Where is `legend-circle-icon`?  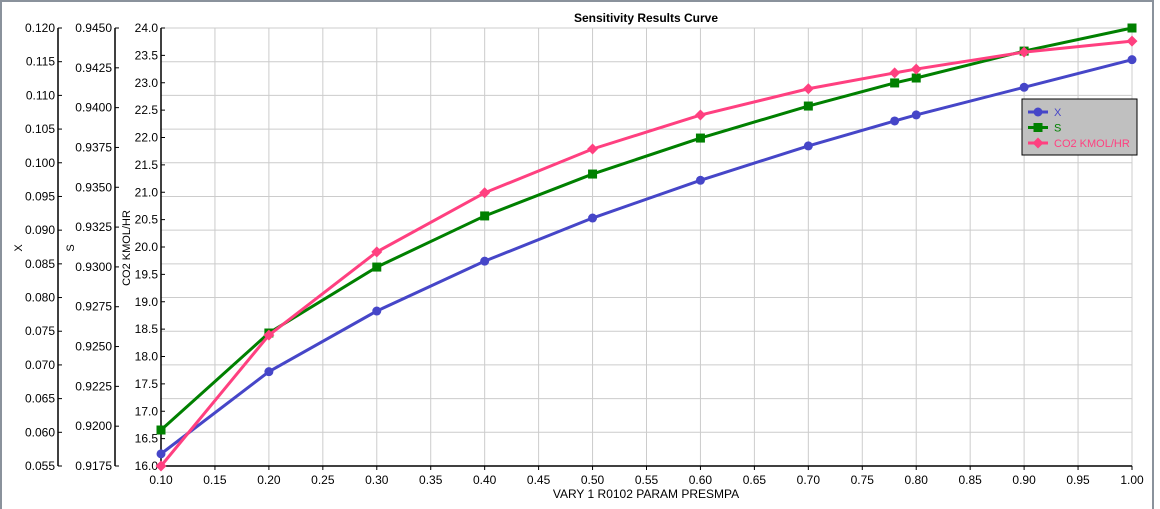 legend-circle-icon is located at coordinates (1038, 112).